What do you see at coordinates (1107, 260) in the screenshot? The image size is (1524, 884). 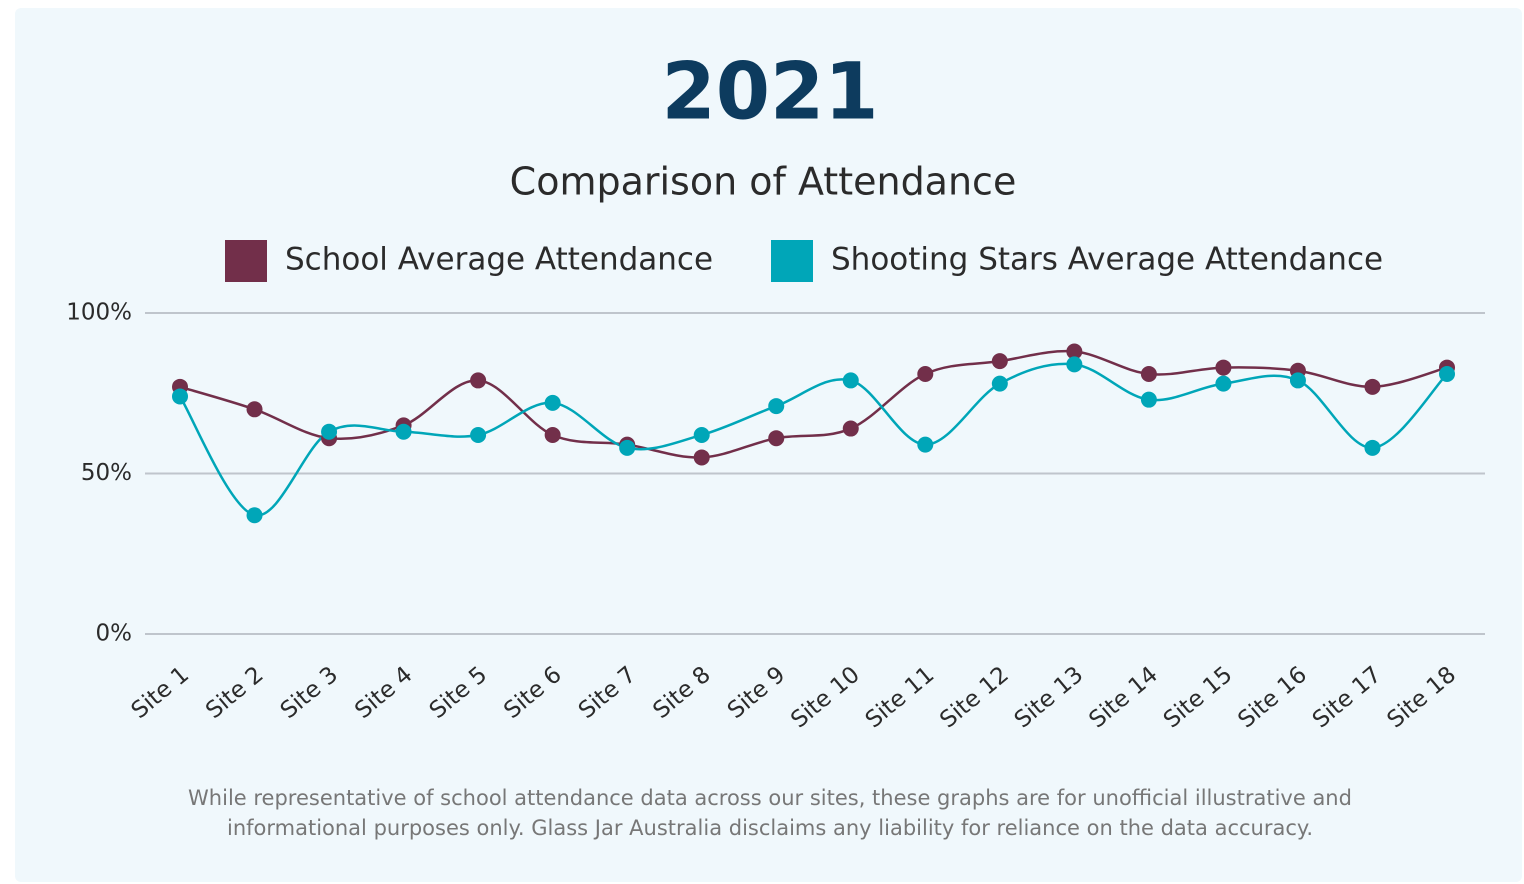 I see `legend-label: Shooting Stars Average Attendance` at bounding box center [1107, 260].